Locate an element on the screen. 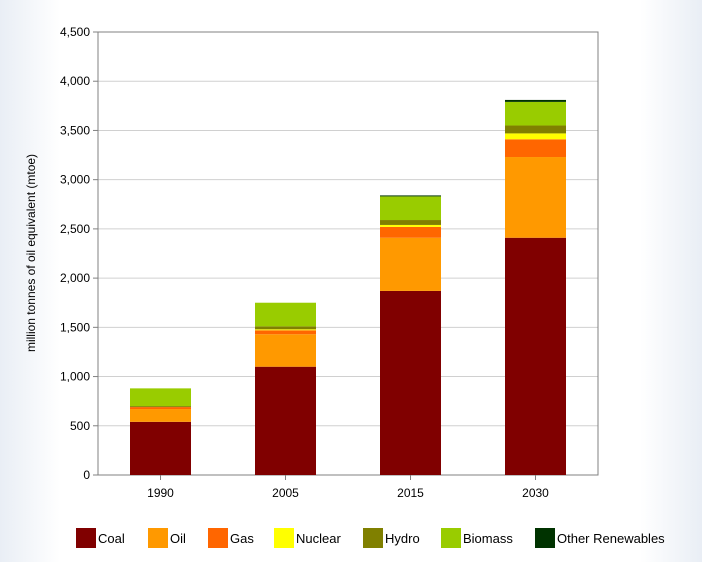  y-tick-label: 2,500 is located at coordinates (75, 229).